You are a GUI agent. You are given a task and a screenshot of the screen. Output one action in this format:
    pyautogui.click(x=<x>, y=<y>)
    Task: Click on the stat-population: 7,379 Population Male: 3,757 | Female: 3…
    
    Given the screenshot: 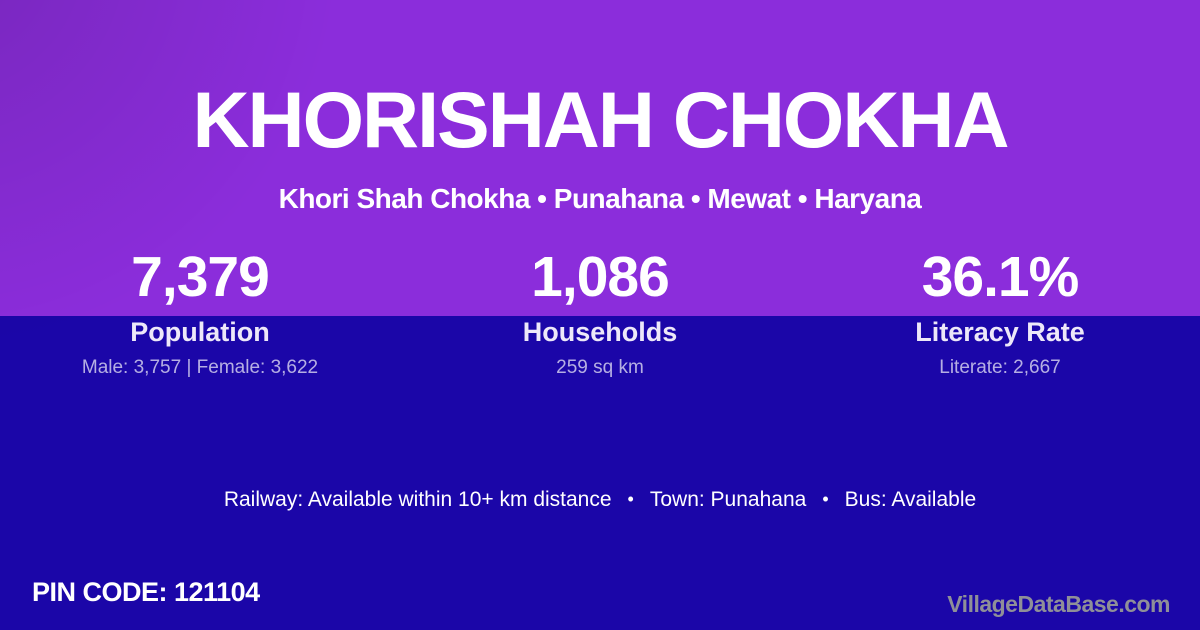 What is the action you would take?
    pyautogui.click(x=200, y=313)
    